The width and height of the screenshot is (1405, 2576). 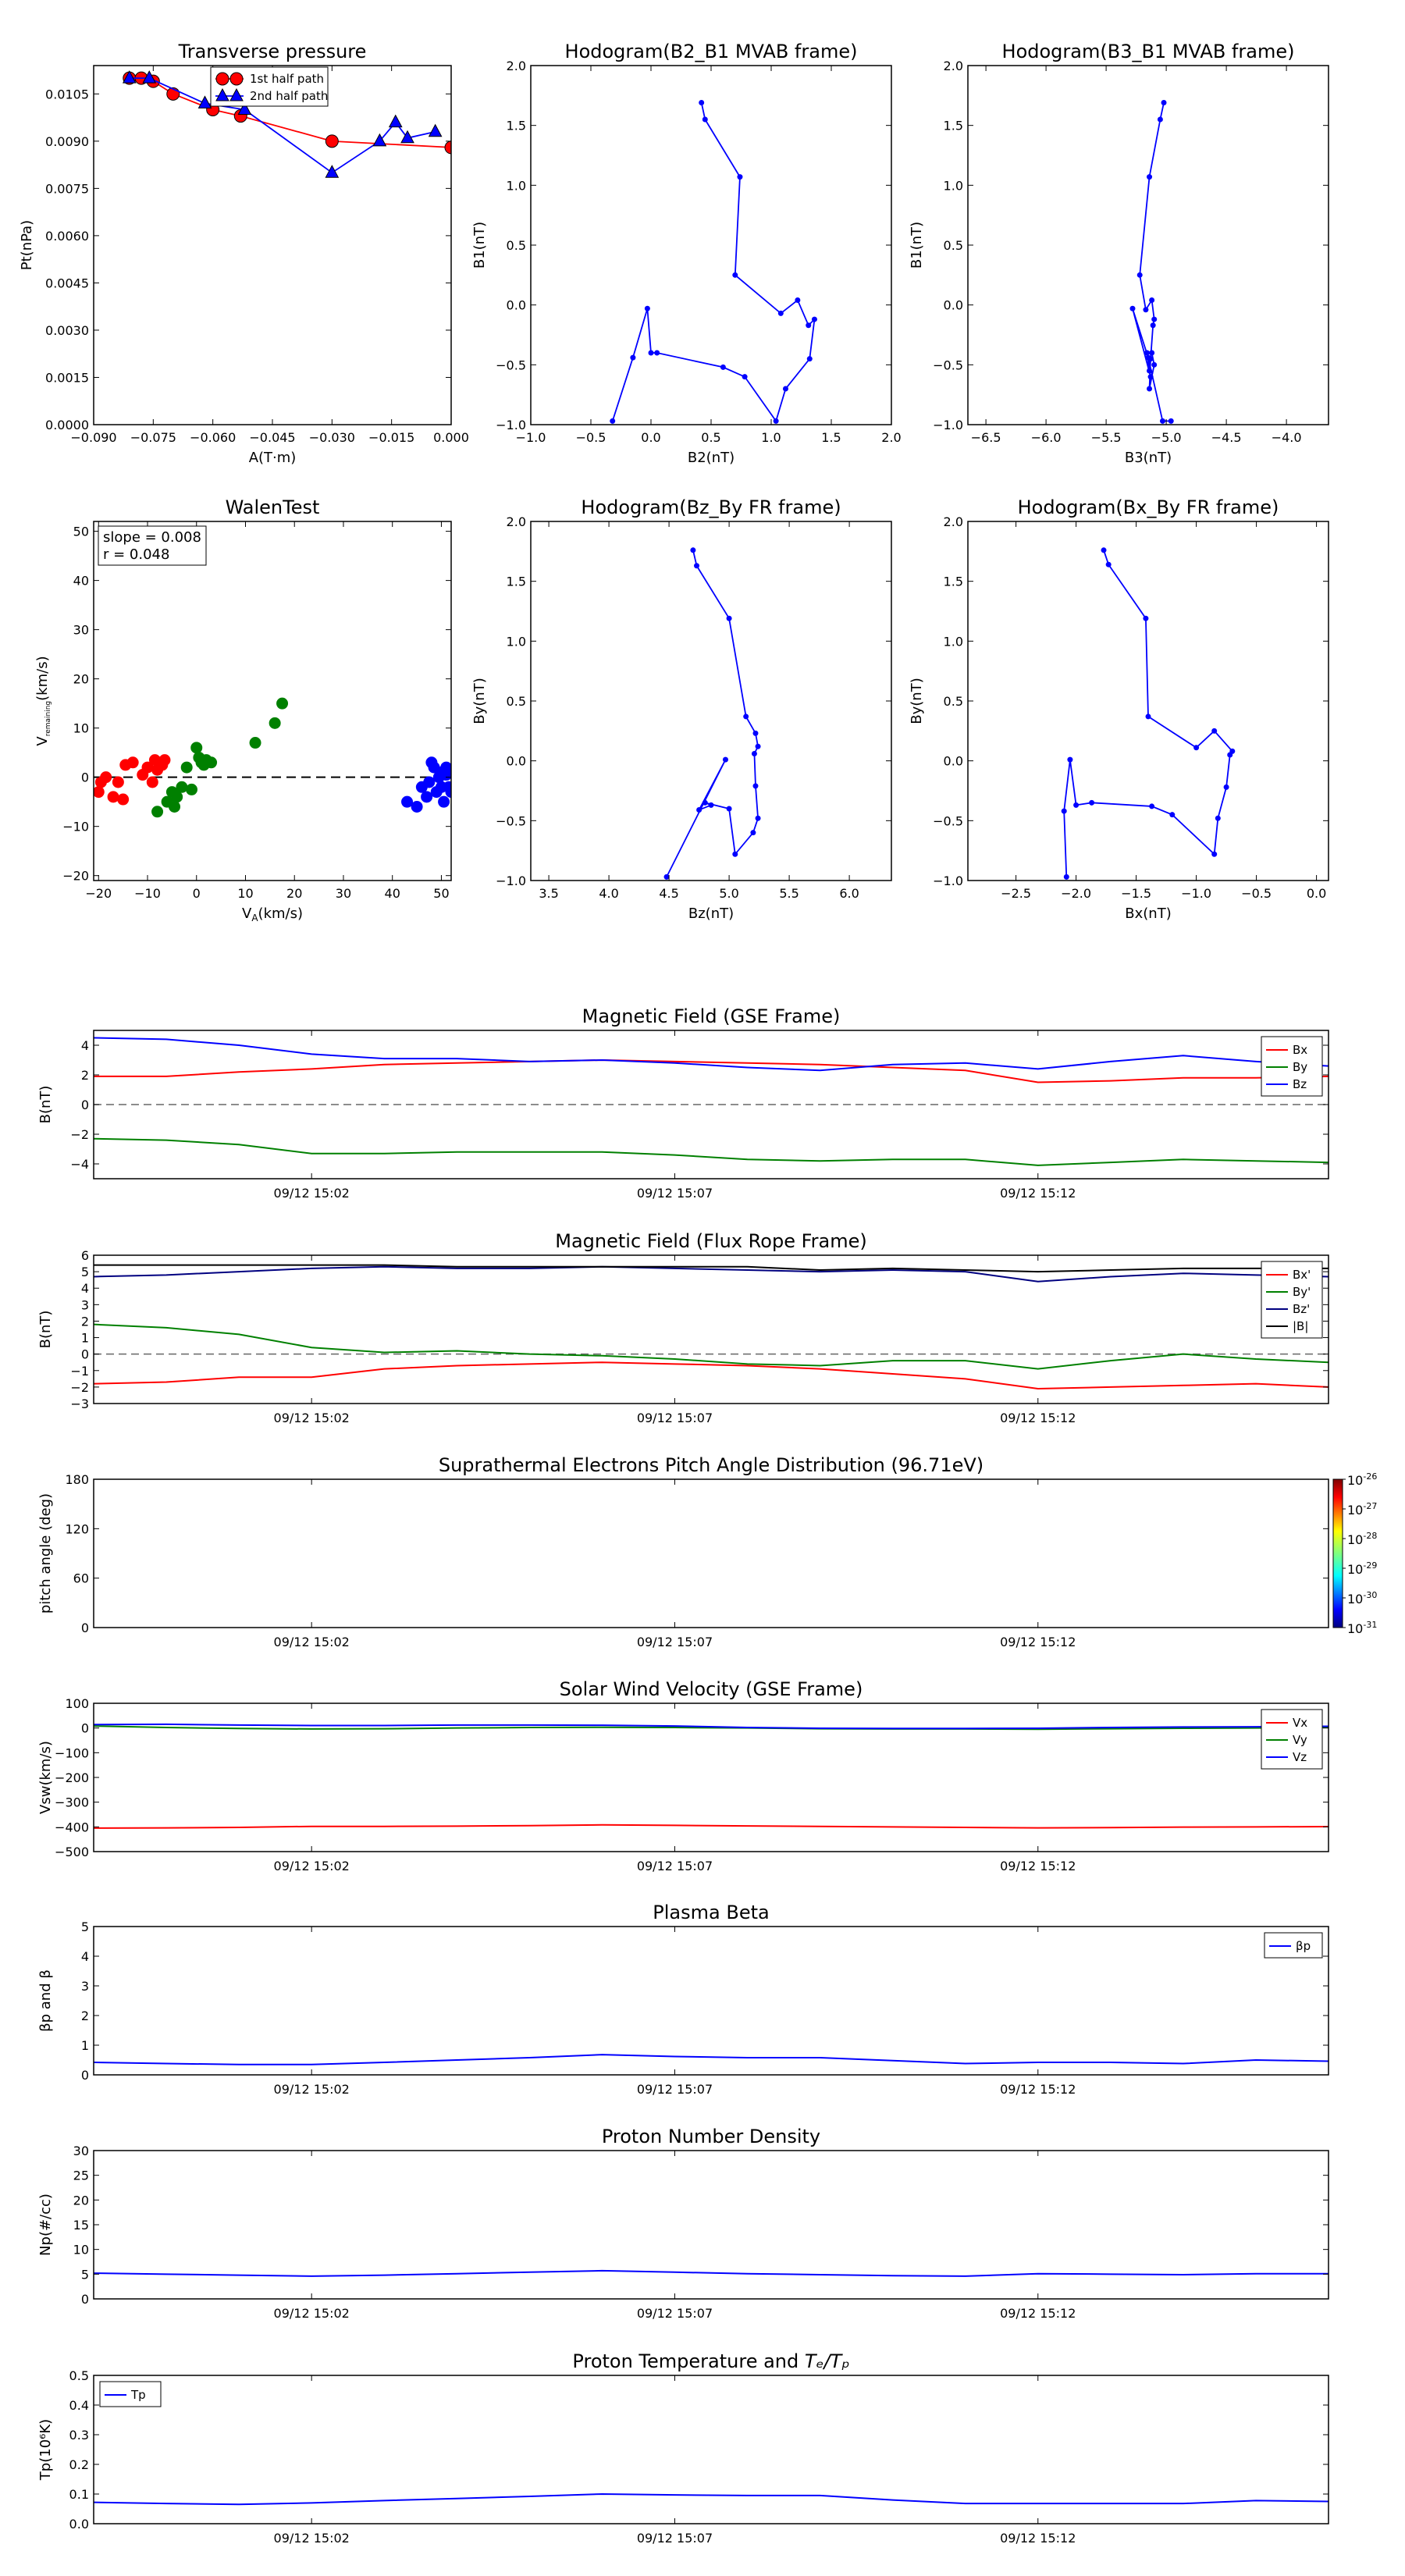 I want to click on chart-title: Hodogram(Bz_By FR frame), so click(x=711, y=507).